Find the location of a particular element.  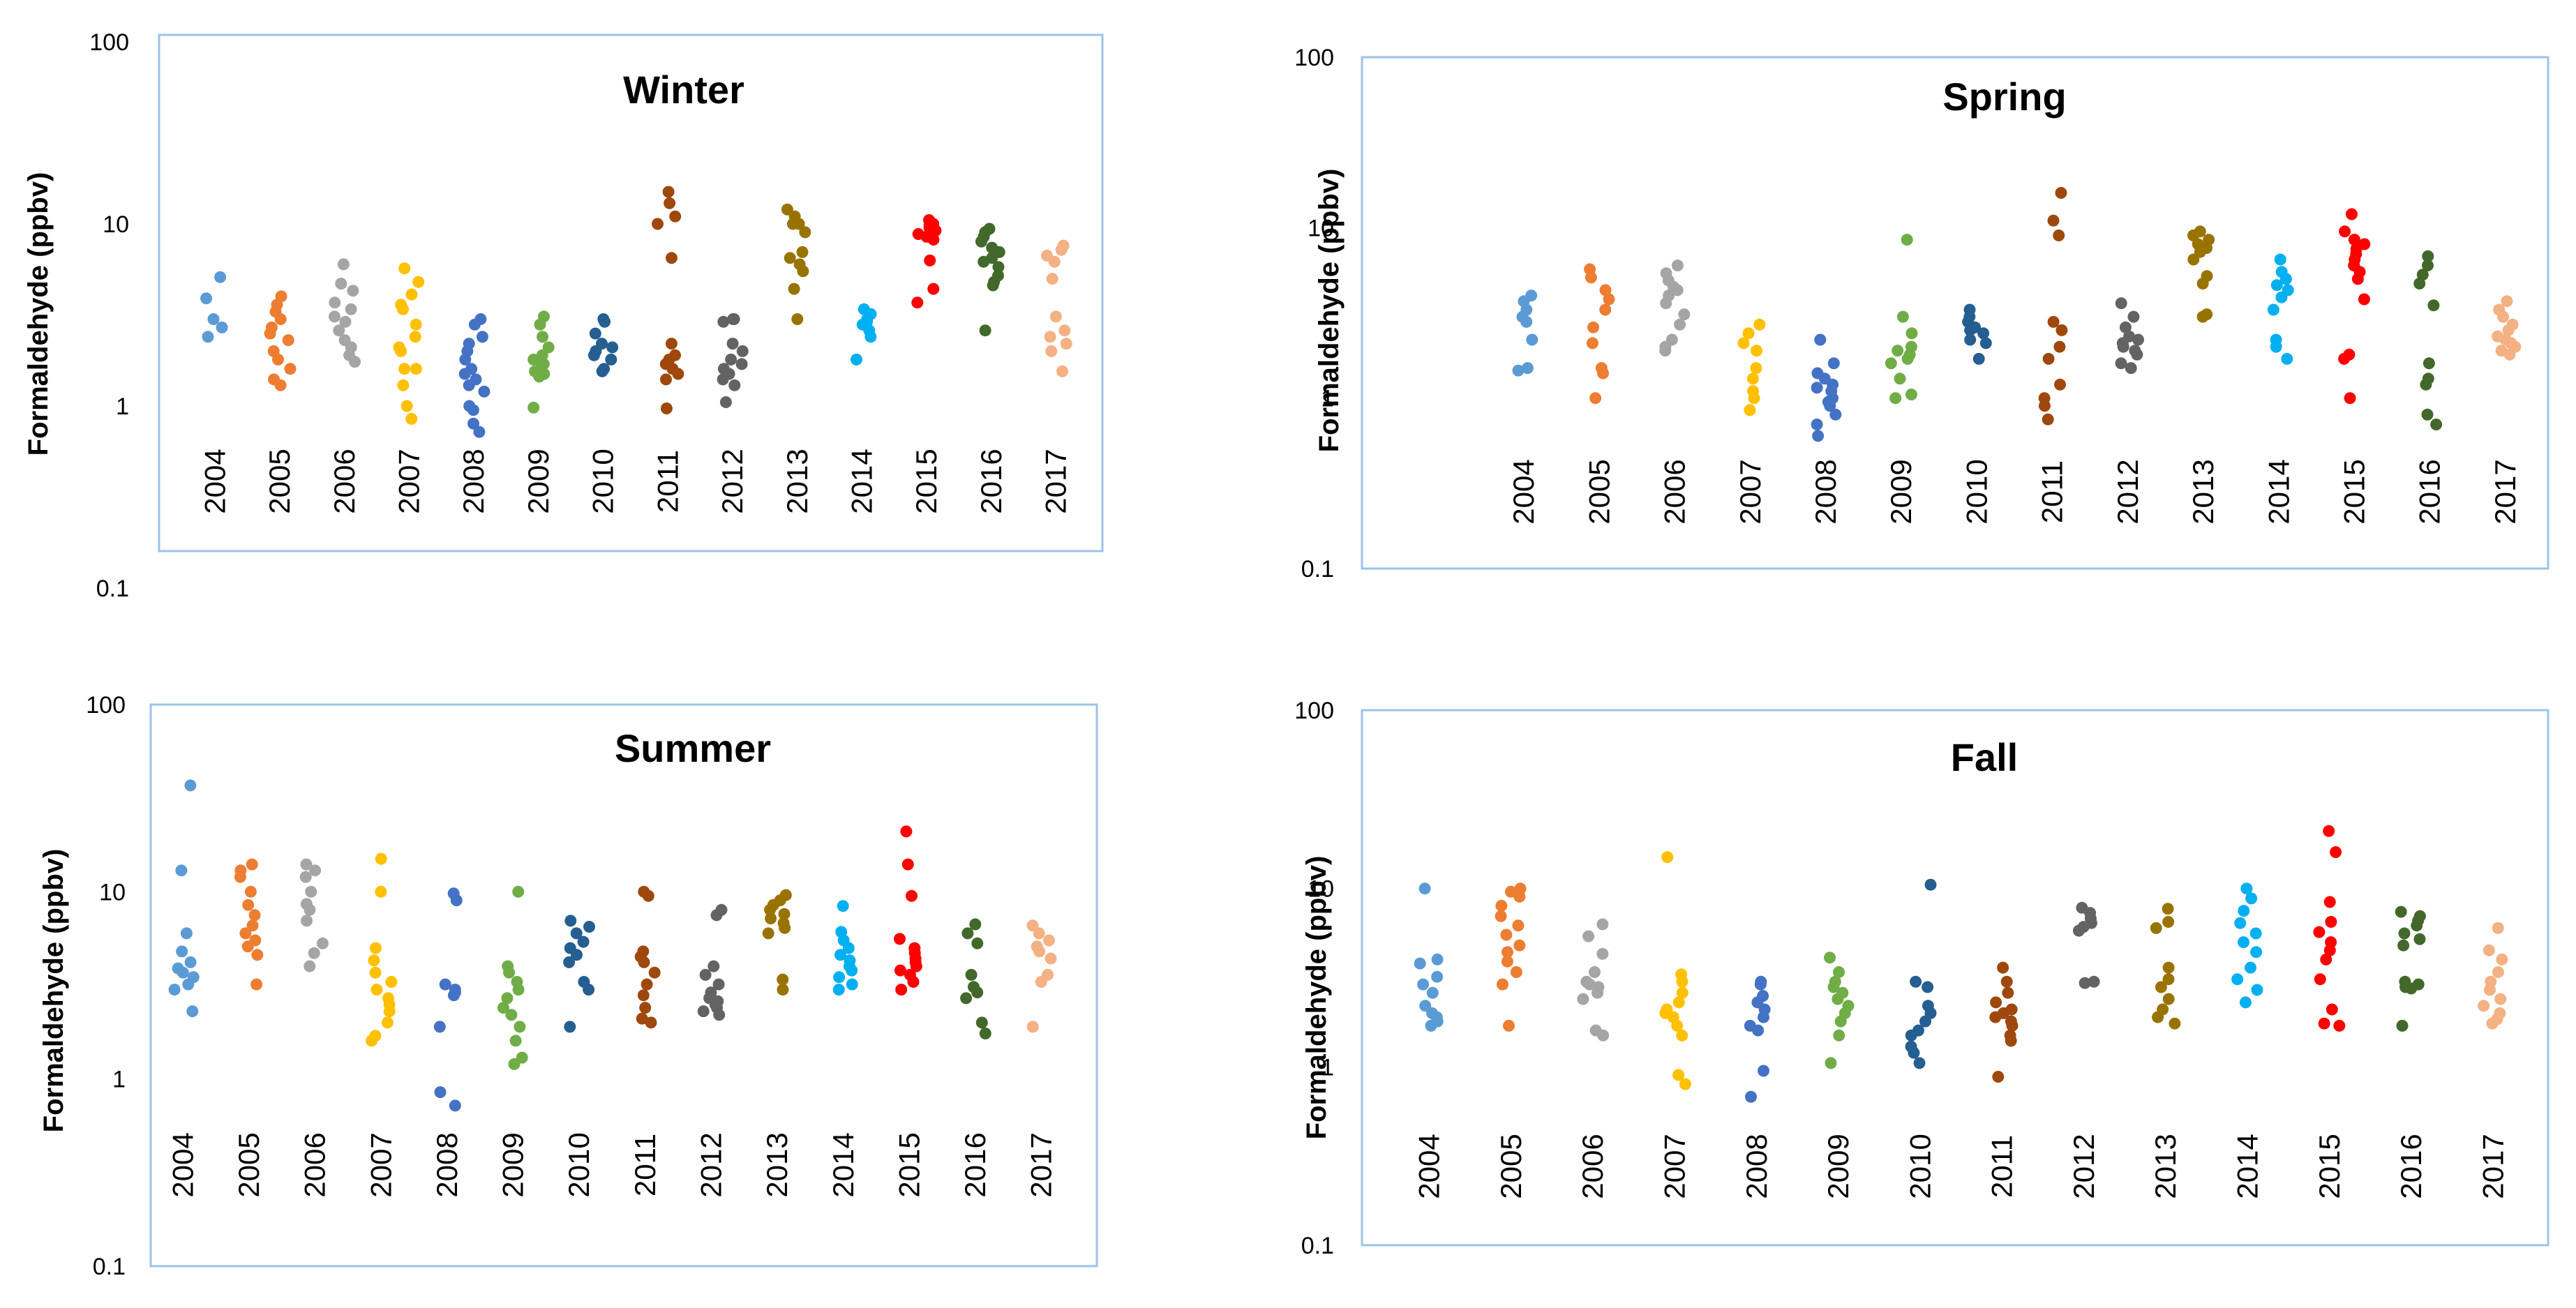

category-label: 2013 is located at coordinates (2165, 1166).